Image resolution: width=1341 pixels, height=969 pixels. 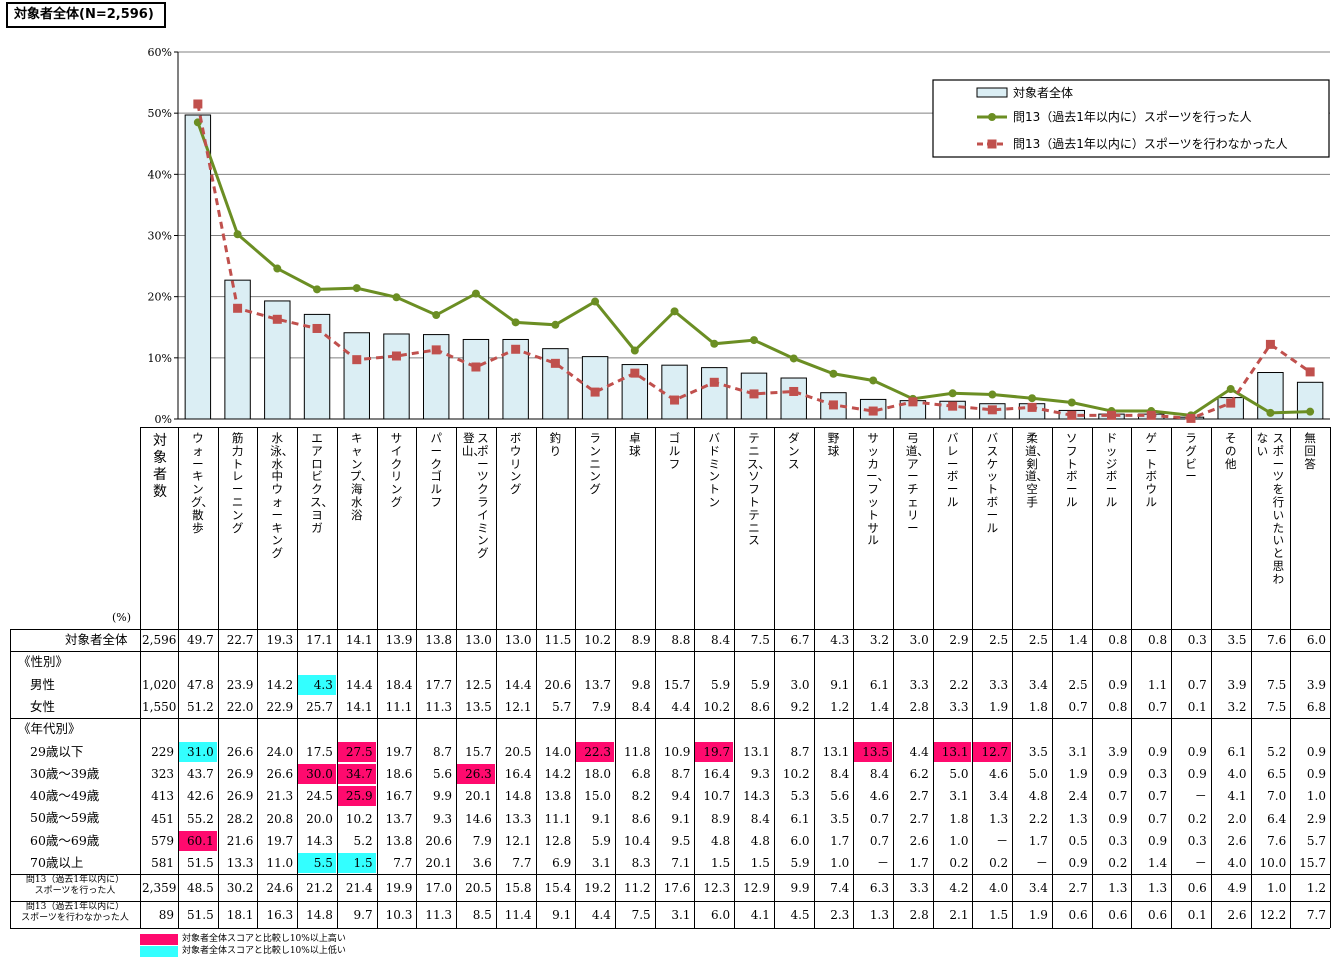 I want to click on count-cell: 1,020, so click(x=159, y=684).